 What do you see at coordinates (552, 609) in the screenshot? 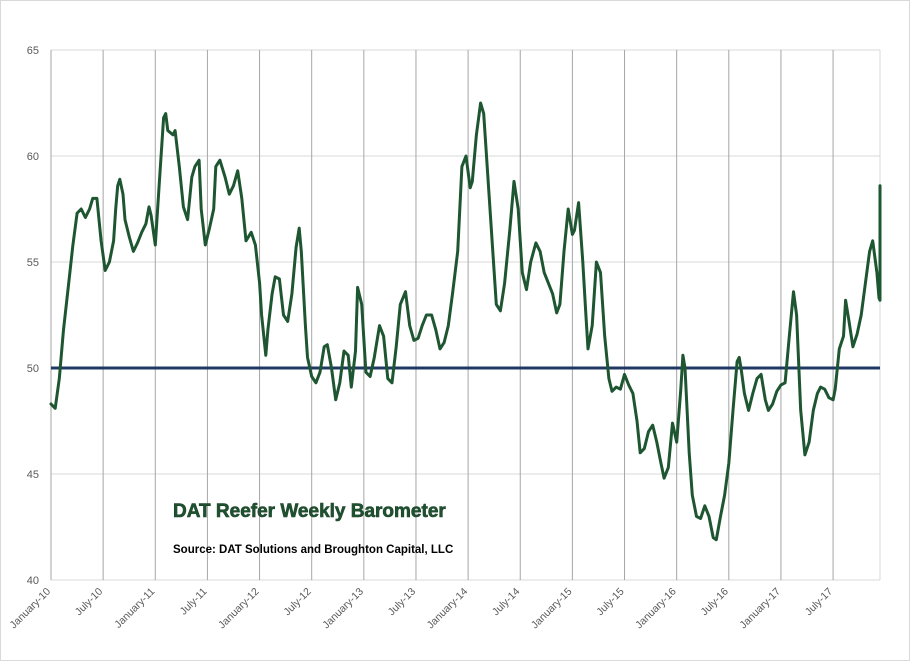
I see `x-tick-label: January-15` at bounding box center [552, 609].